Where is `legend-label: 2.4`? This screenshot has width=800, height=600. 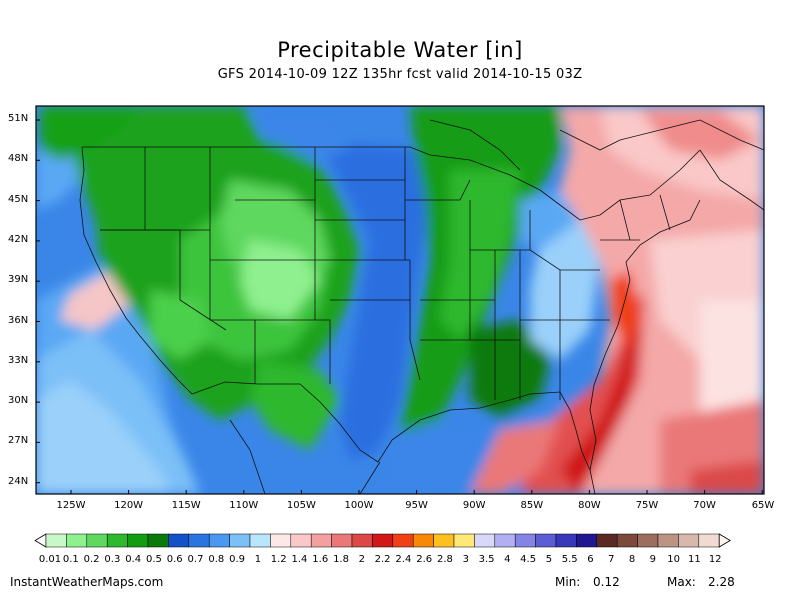 legend-label: 2.4 is located at coordinates (403, 559).